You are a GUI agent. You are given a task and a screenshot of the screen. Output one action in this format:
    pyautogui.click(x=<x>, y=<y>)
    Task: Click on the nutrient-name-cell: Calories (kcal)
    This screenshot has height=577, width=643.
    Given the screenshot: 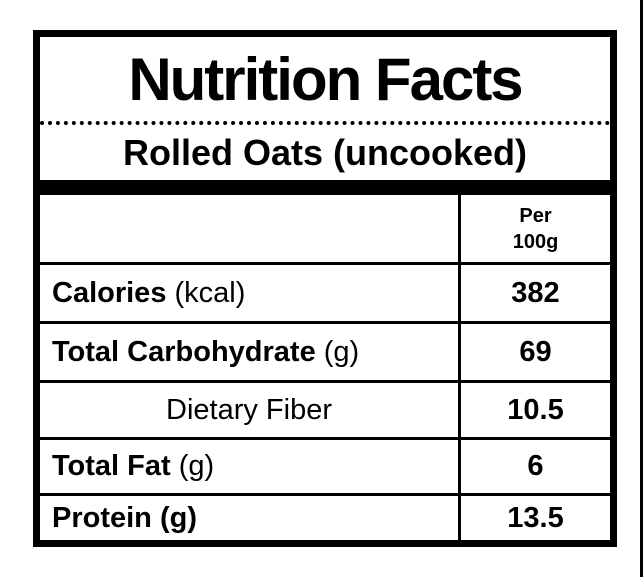 What is the action you would take?
    pyautogui.click(x=249, y=293)
    